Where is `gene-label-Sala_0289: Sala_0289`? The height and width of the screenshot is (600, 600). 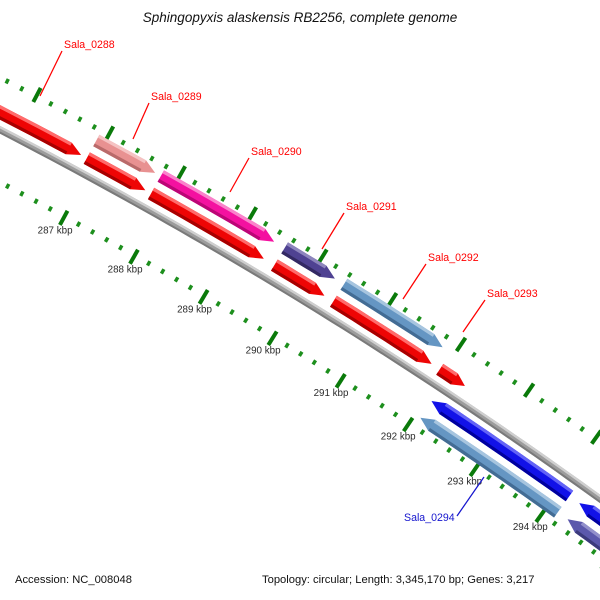
gene-label-Sala_0289: Sala_0289 is located at coordinates (176, 97).